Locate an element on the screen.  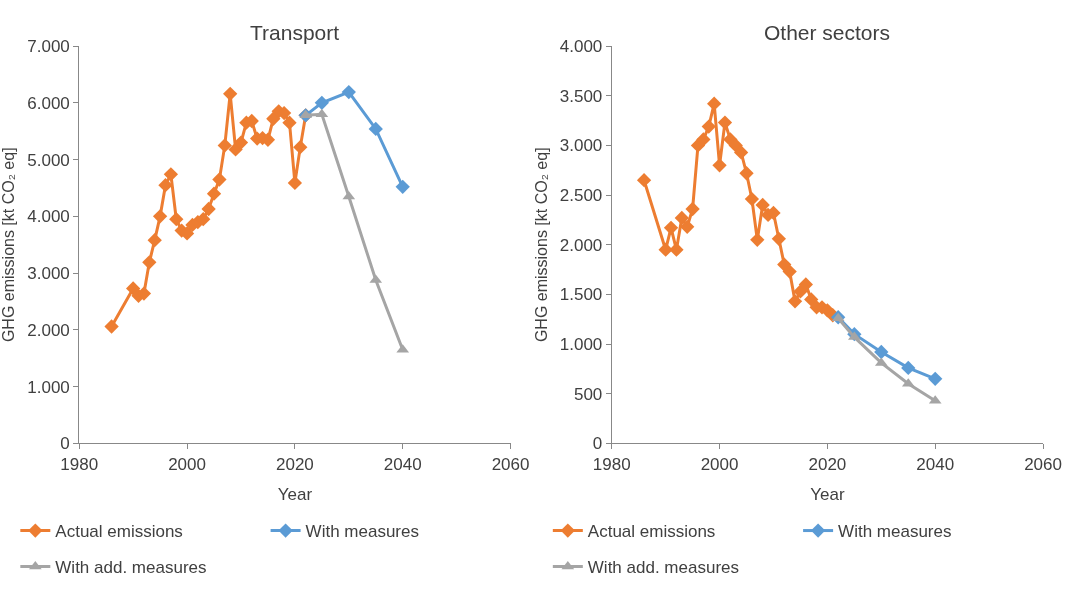
chart-title: Other sectors is located at coordinates (827, 32).